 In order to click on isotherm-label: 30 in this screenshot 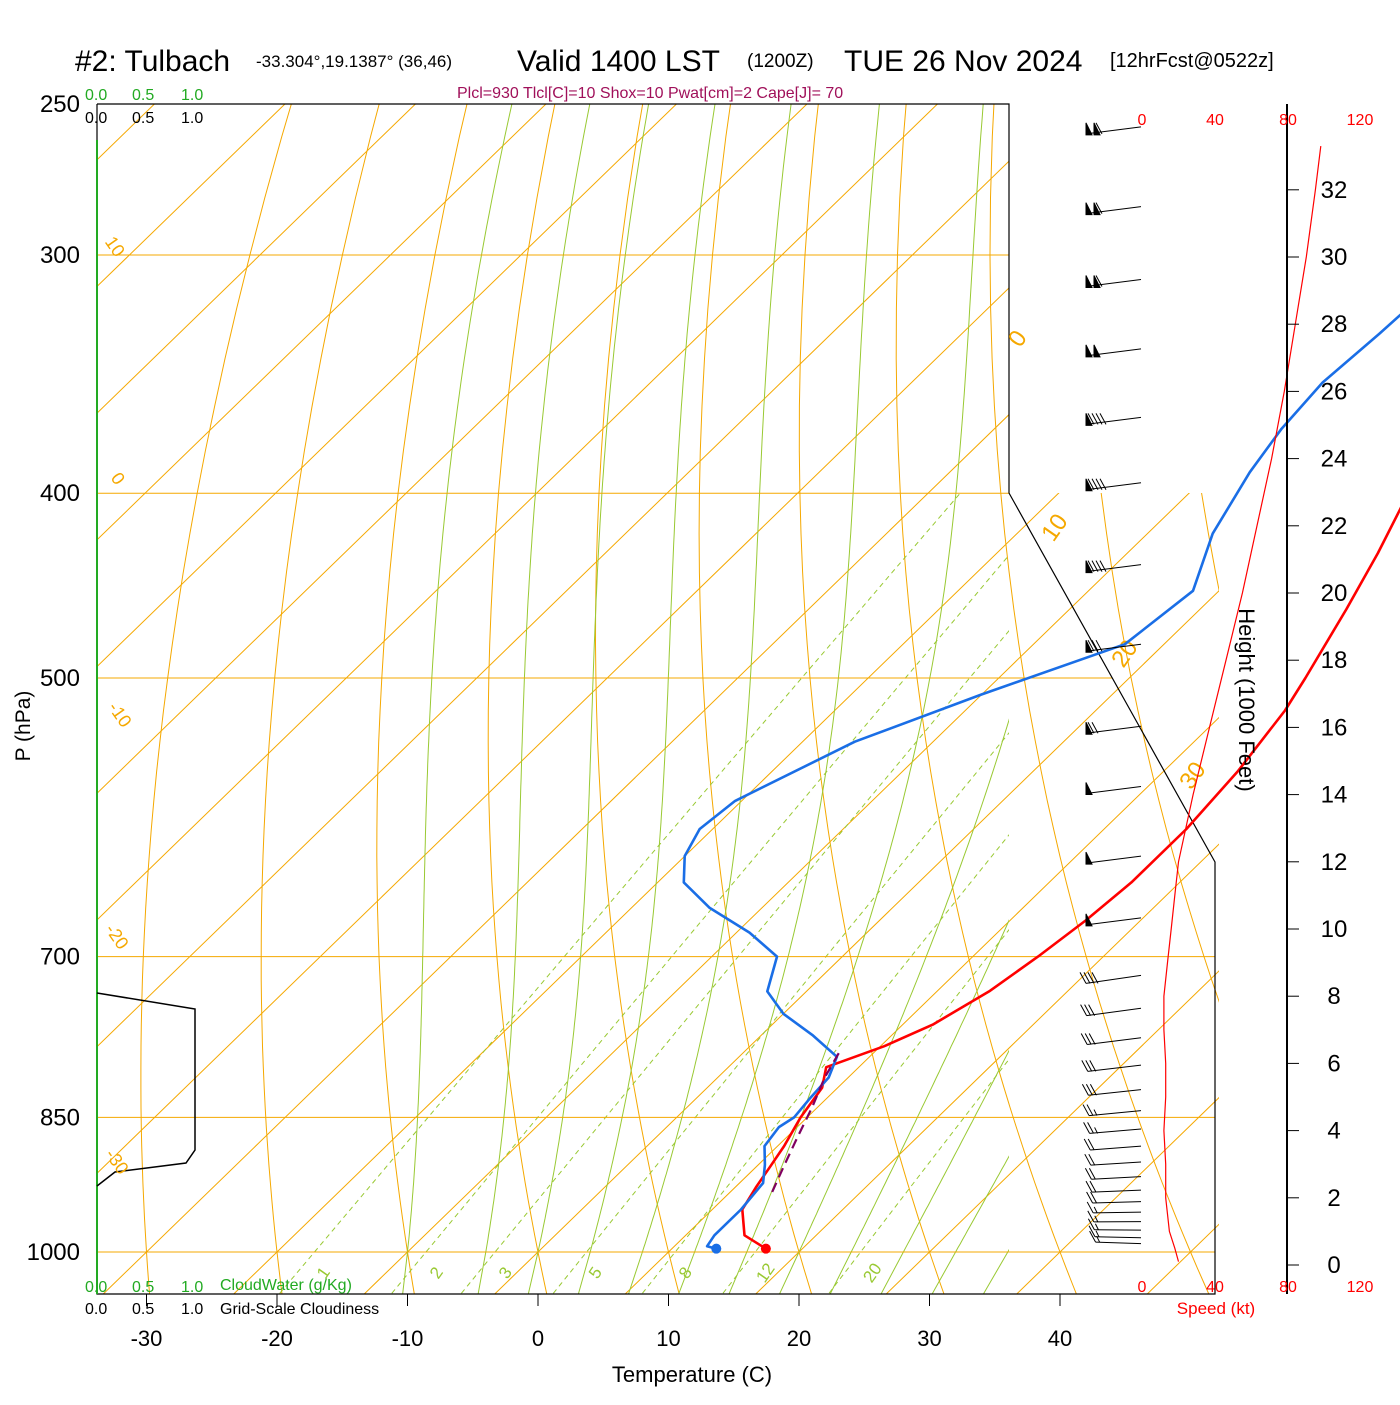, I will do `click(1192, 775)`.